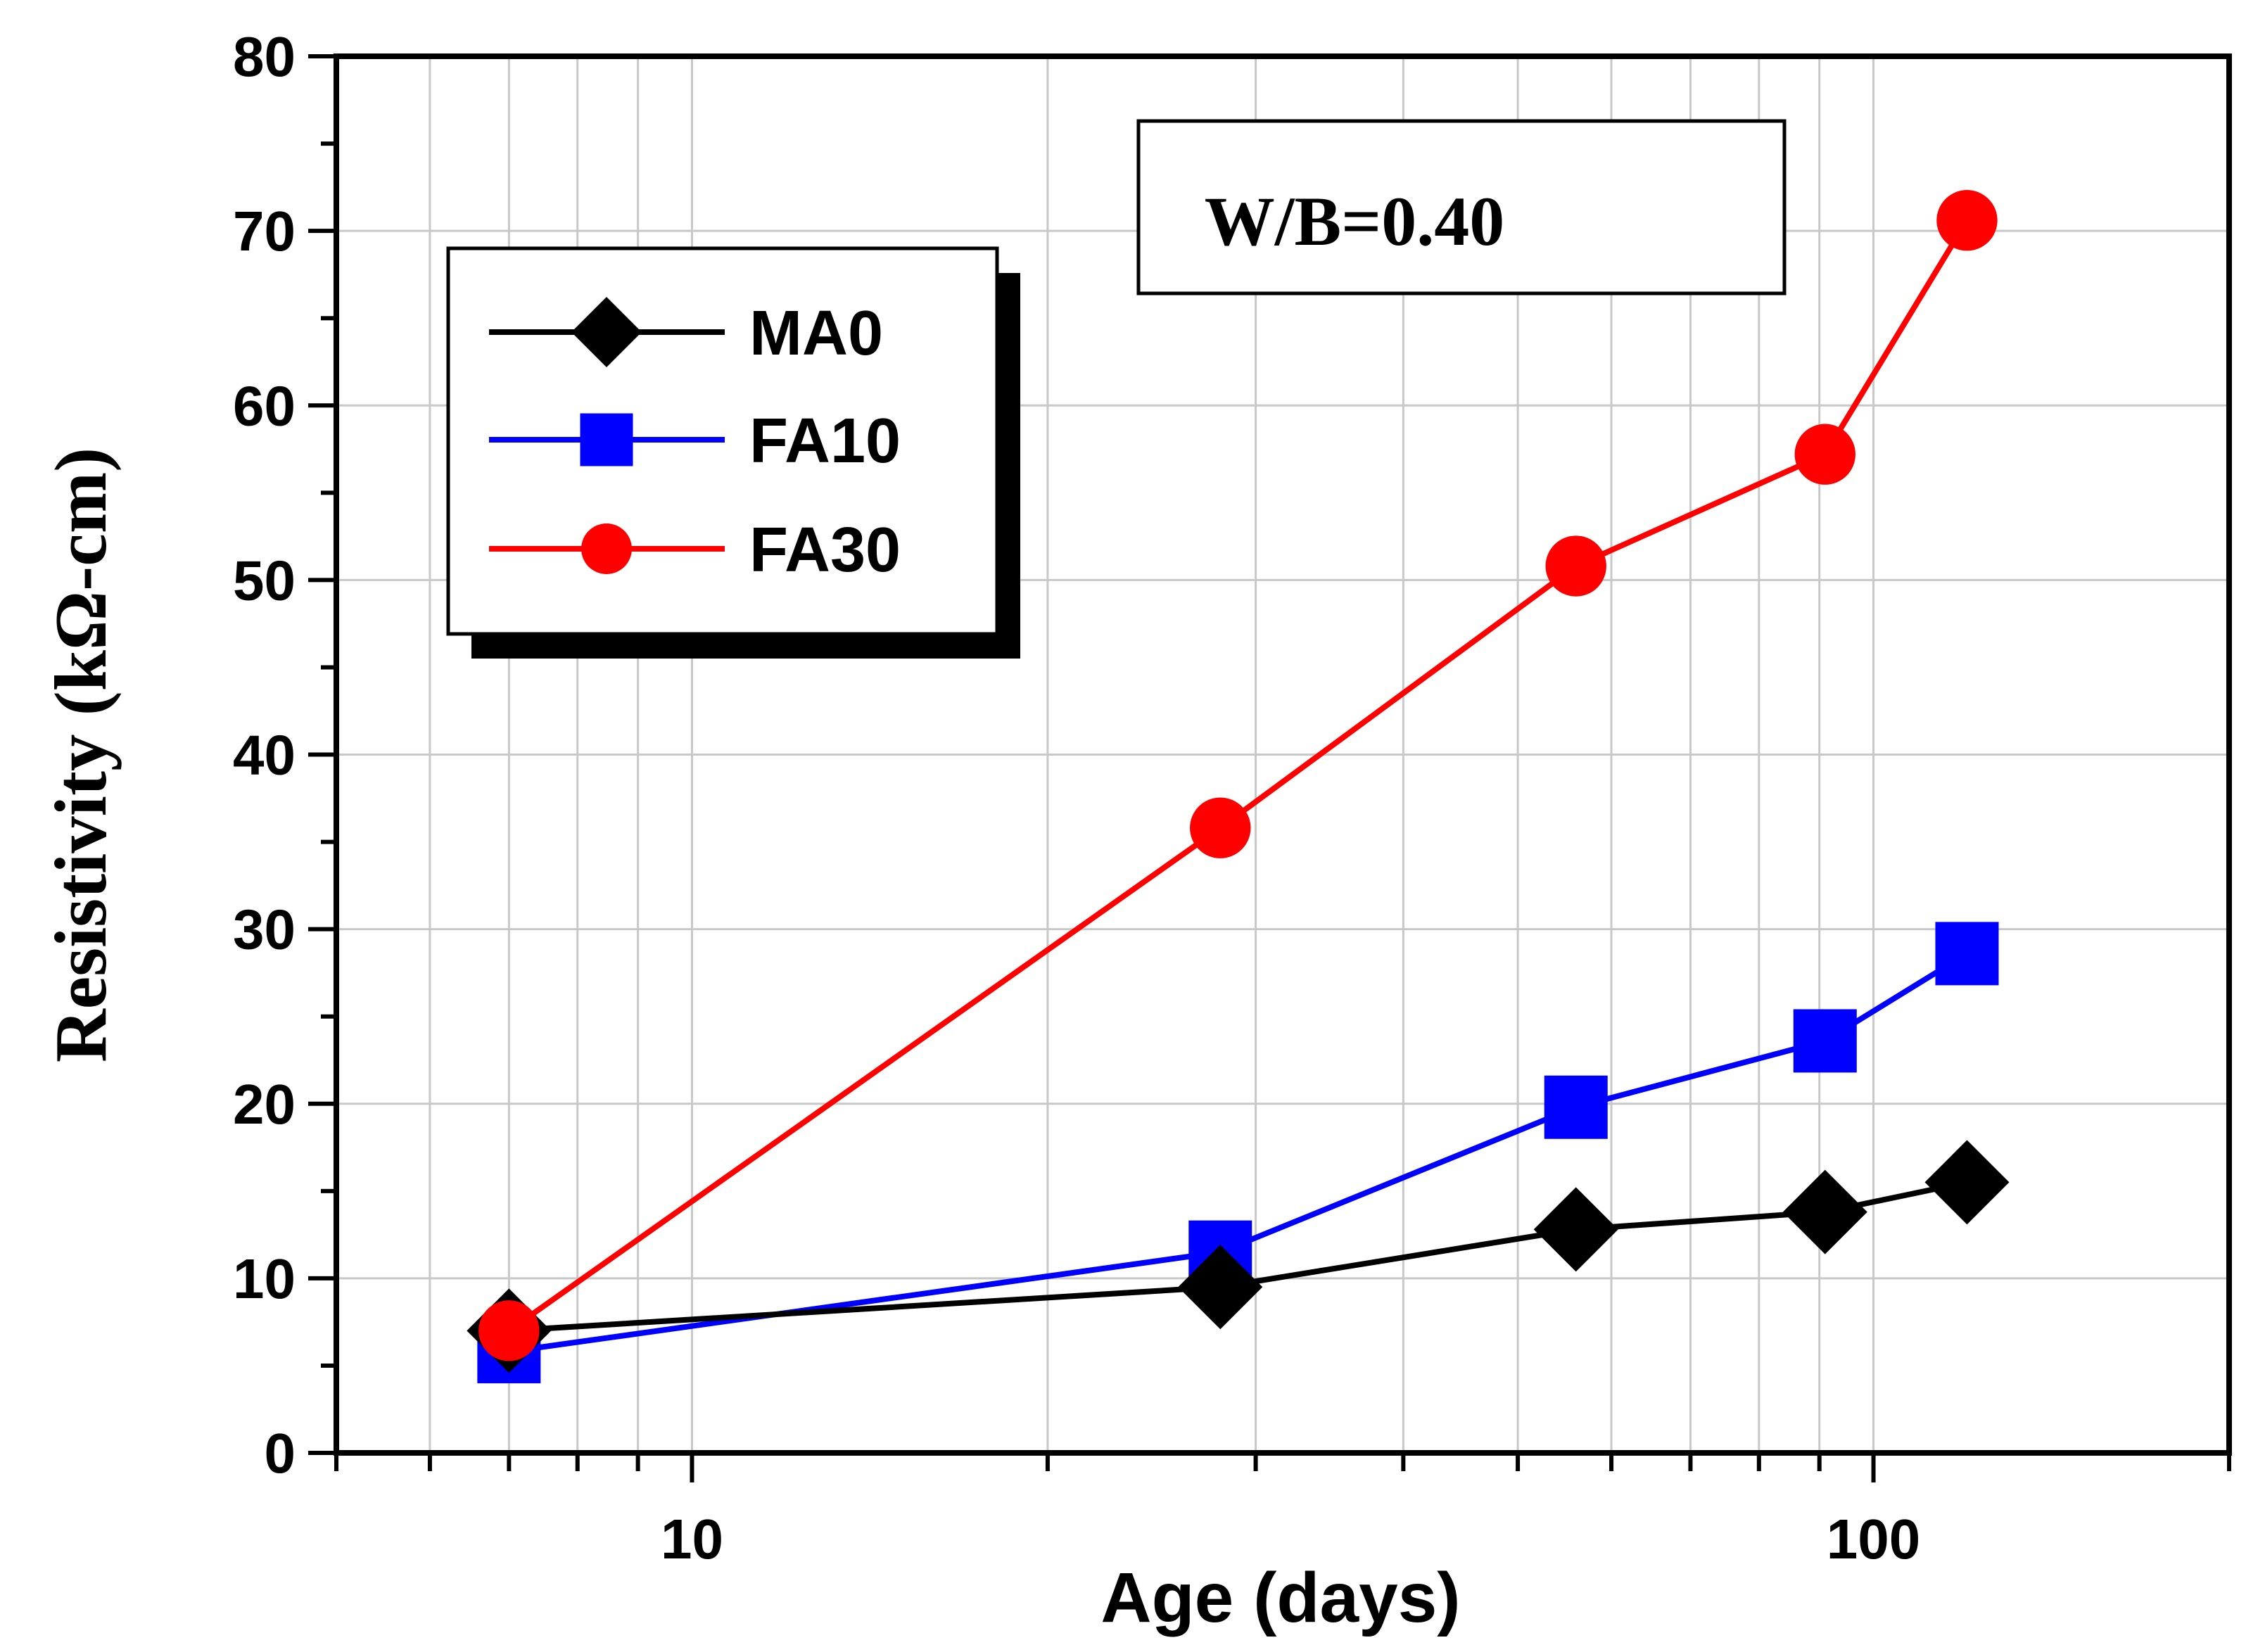 This screenshot has width=2246, height=1652. What do you see at coordinates (265, 56) in the screenshot?
I see `y-tick-label: 80` at bounding box center [265, 56].